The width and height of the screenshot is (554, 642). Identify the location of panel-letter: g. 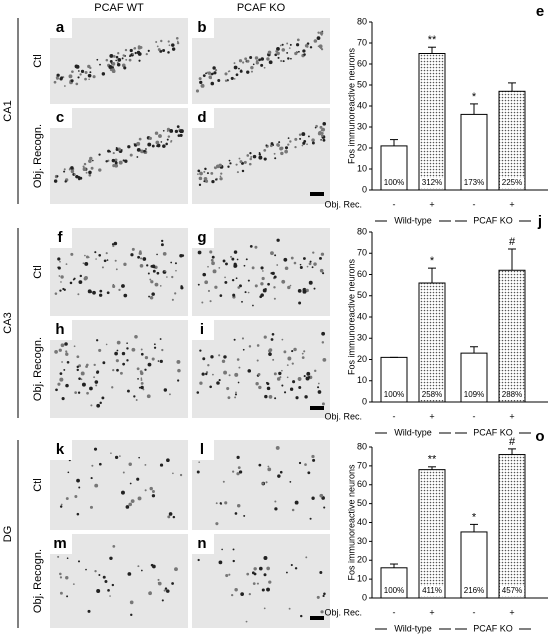
(201, 237).